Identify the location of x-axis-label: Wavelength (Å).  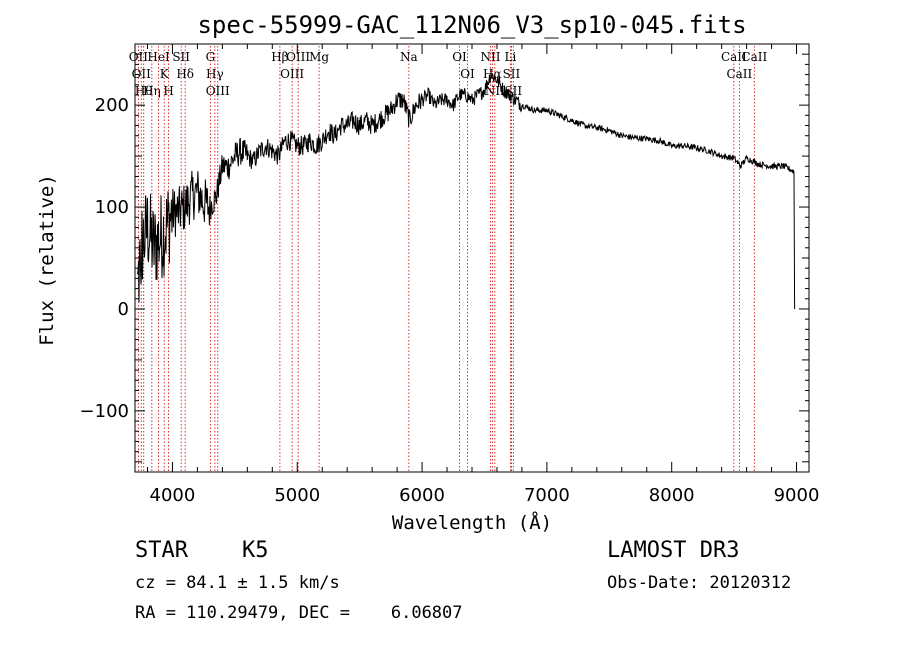
(472, 522).